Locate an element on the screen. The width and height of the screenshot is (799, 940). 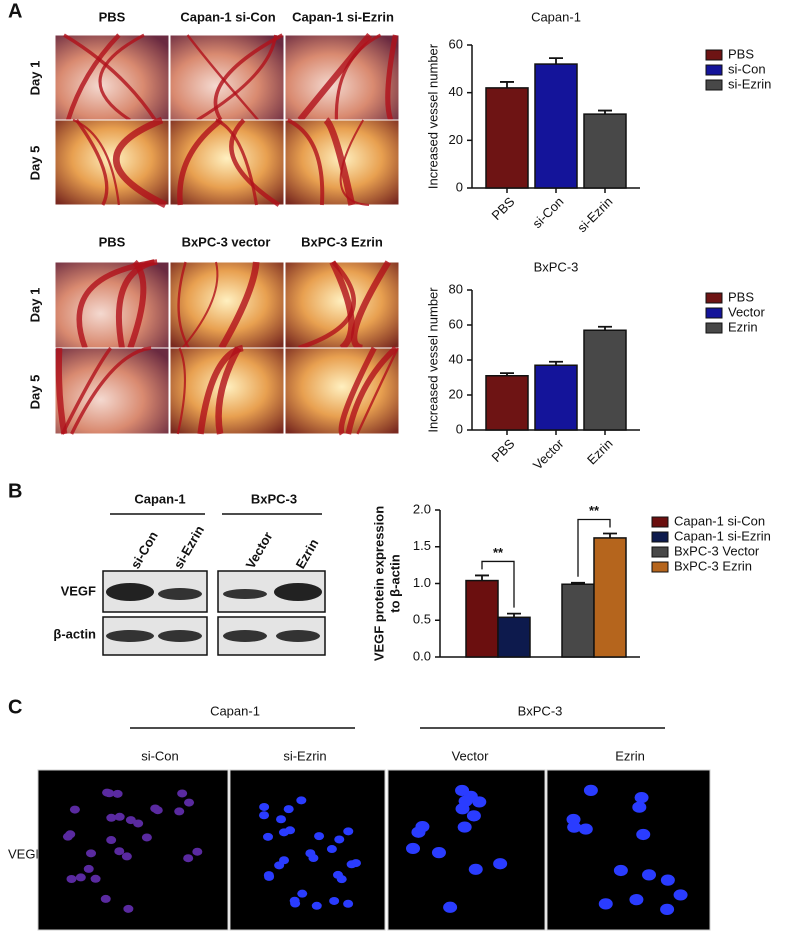
row-label: Day 1 is located at coordinates (34, 78).